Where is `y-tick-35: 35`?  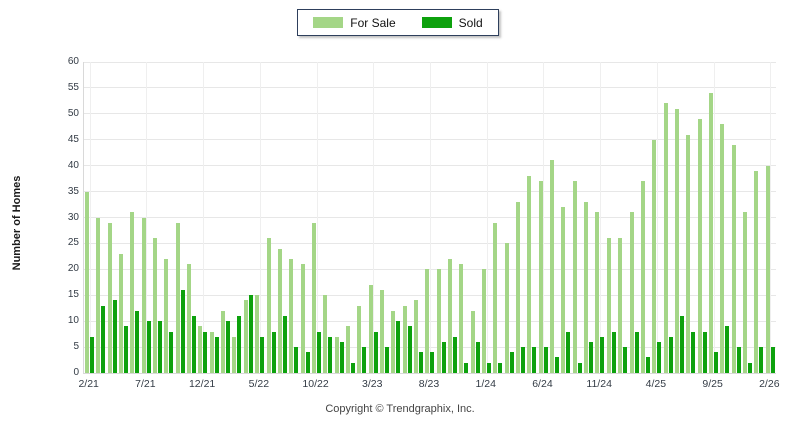 y-tick-35: 35 is located at coordinates (73, 191).